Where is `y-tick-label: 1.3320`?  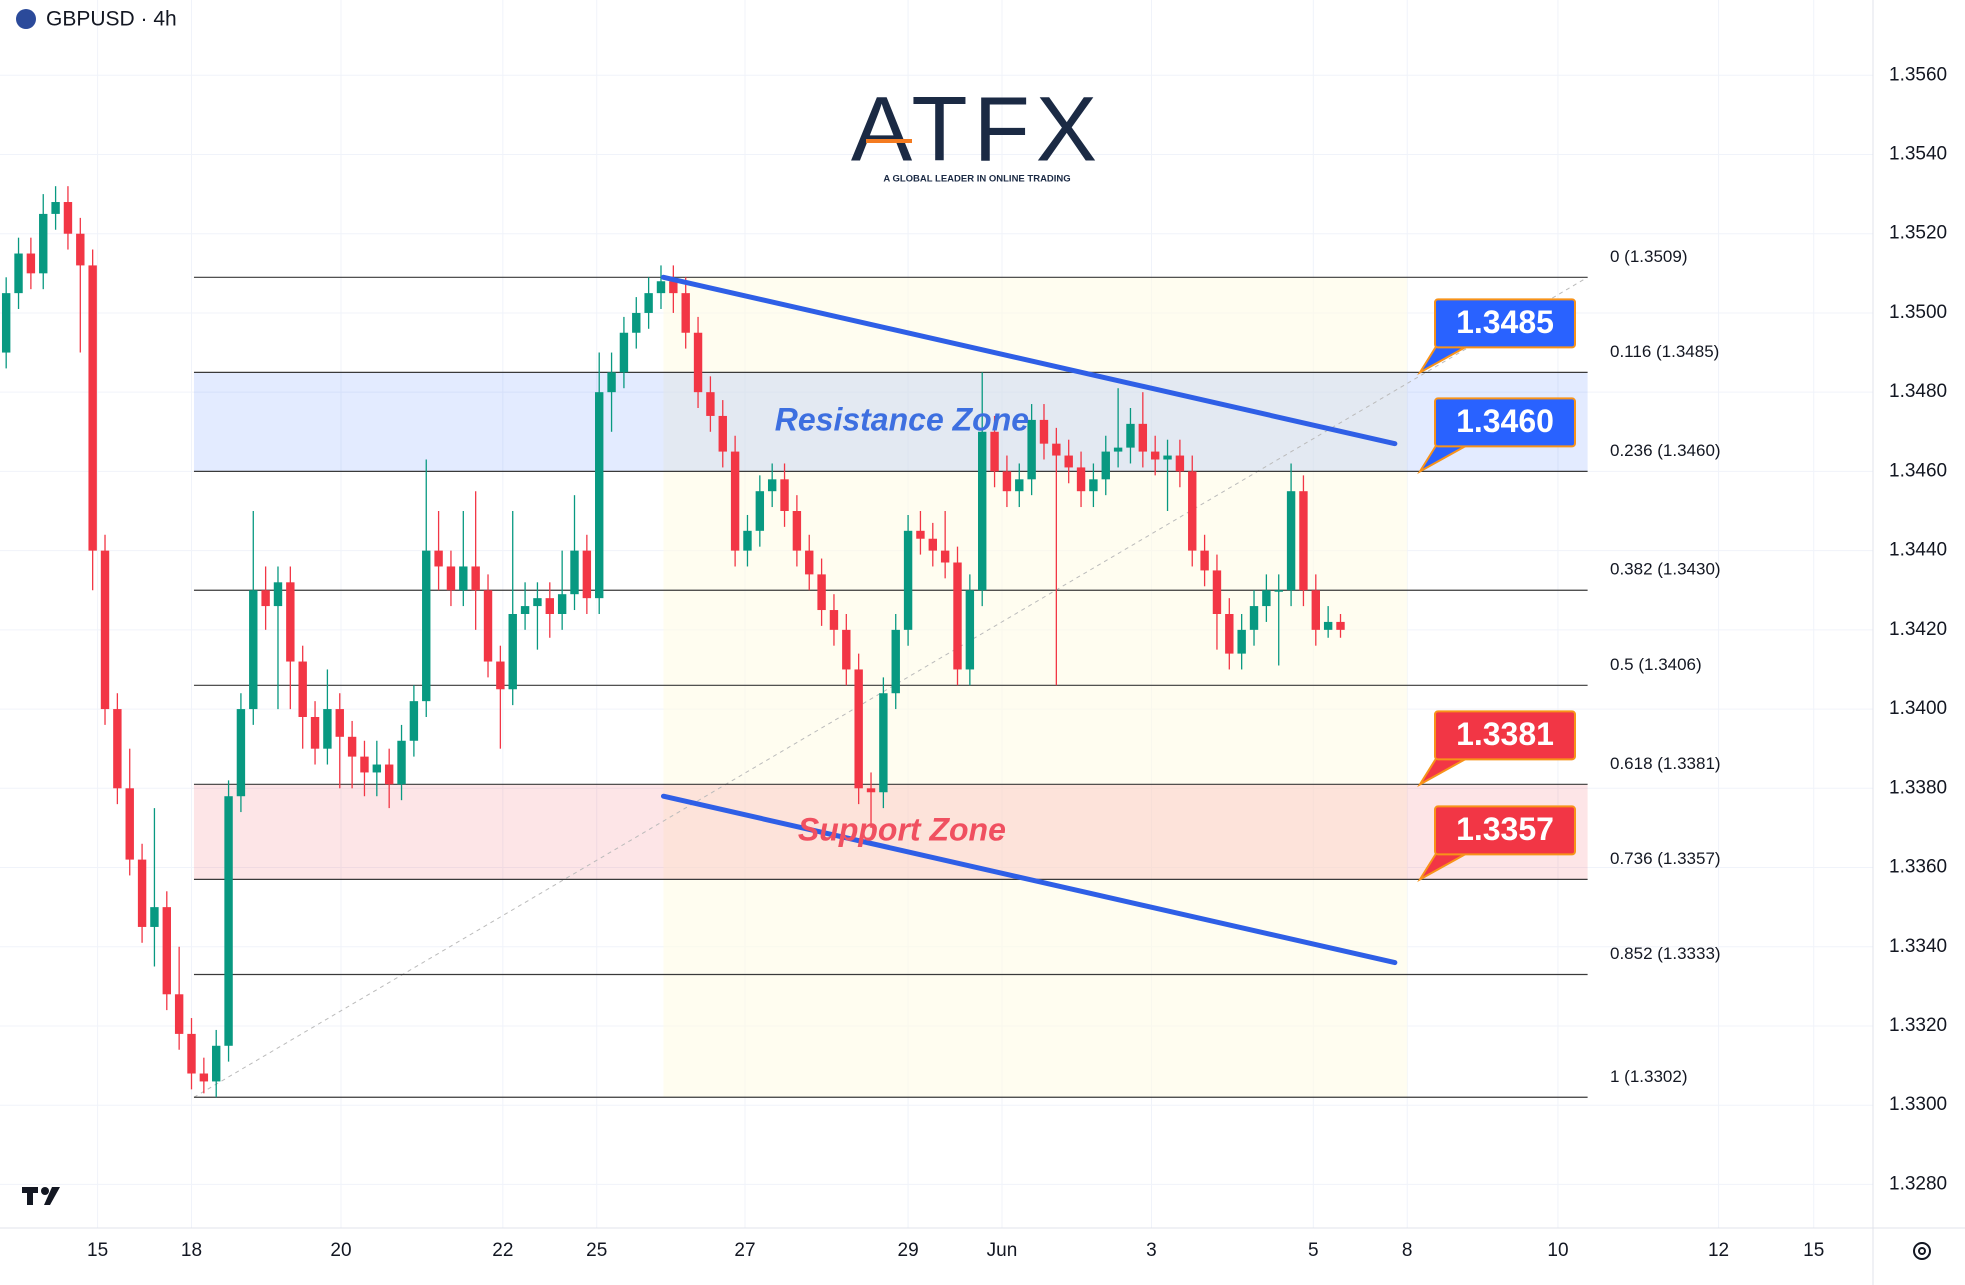
y-tick-label: 1.3320 is located at coordinates (1918, 1025).